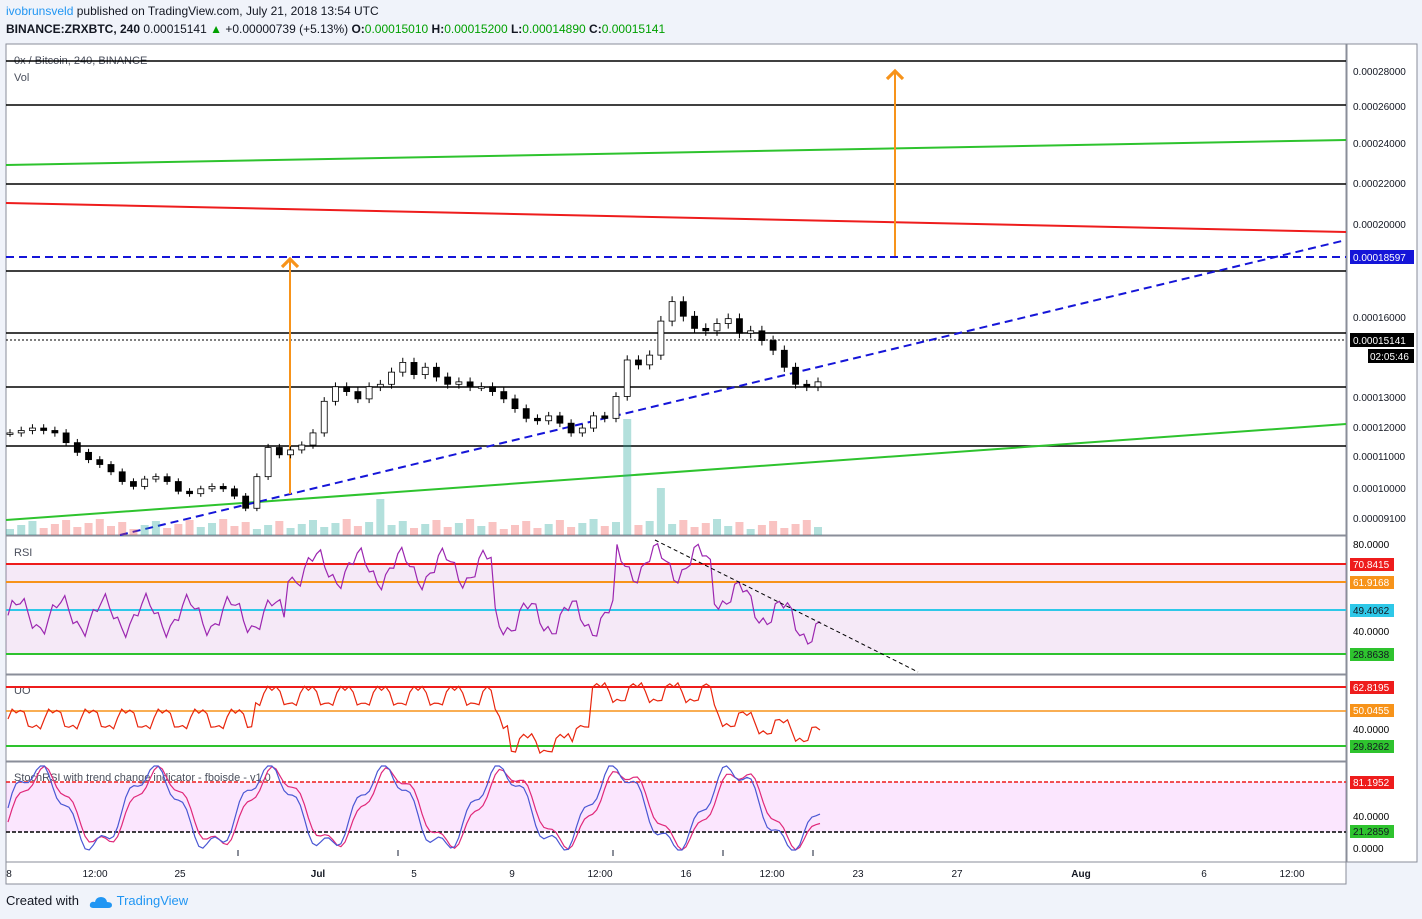 Image resolution: width=1422 pixels, height=919 pixels. Describe the element at coordinates (414, 593) in the screenshot. I see `rsi-line` at that location.